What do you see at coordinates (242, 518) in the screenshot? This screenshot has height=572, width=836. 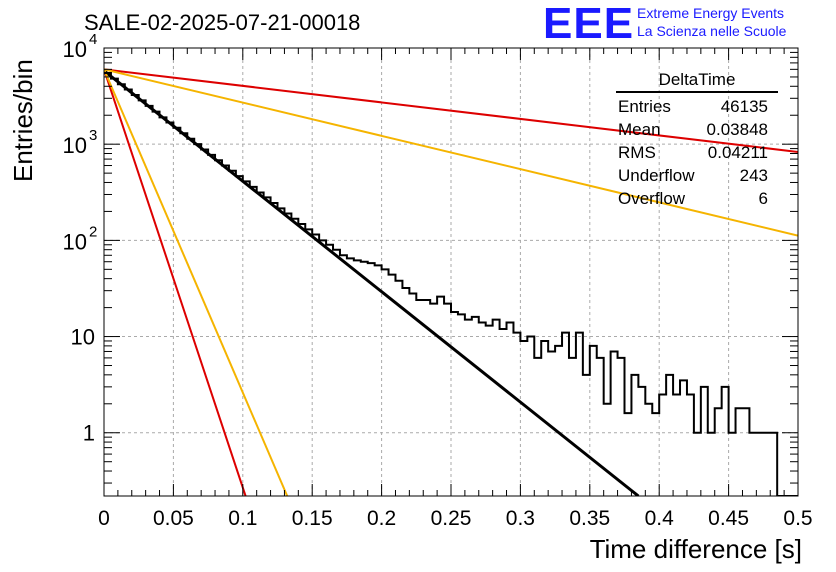 I see `x-tick-label: 0.1` at bounding box center [242, 518].